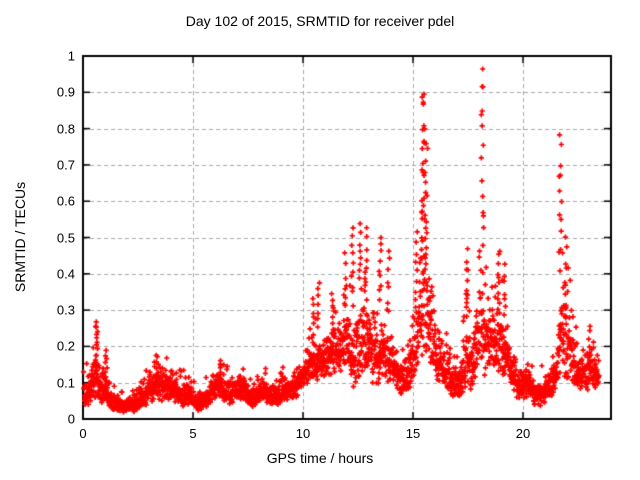 The image size is (640, 480). What do you see at coordinates (413, 433) in the screenshot?
I see `x-tick-label: 15` at bounding box center [413, 433].